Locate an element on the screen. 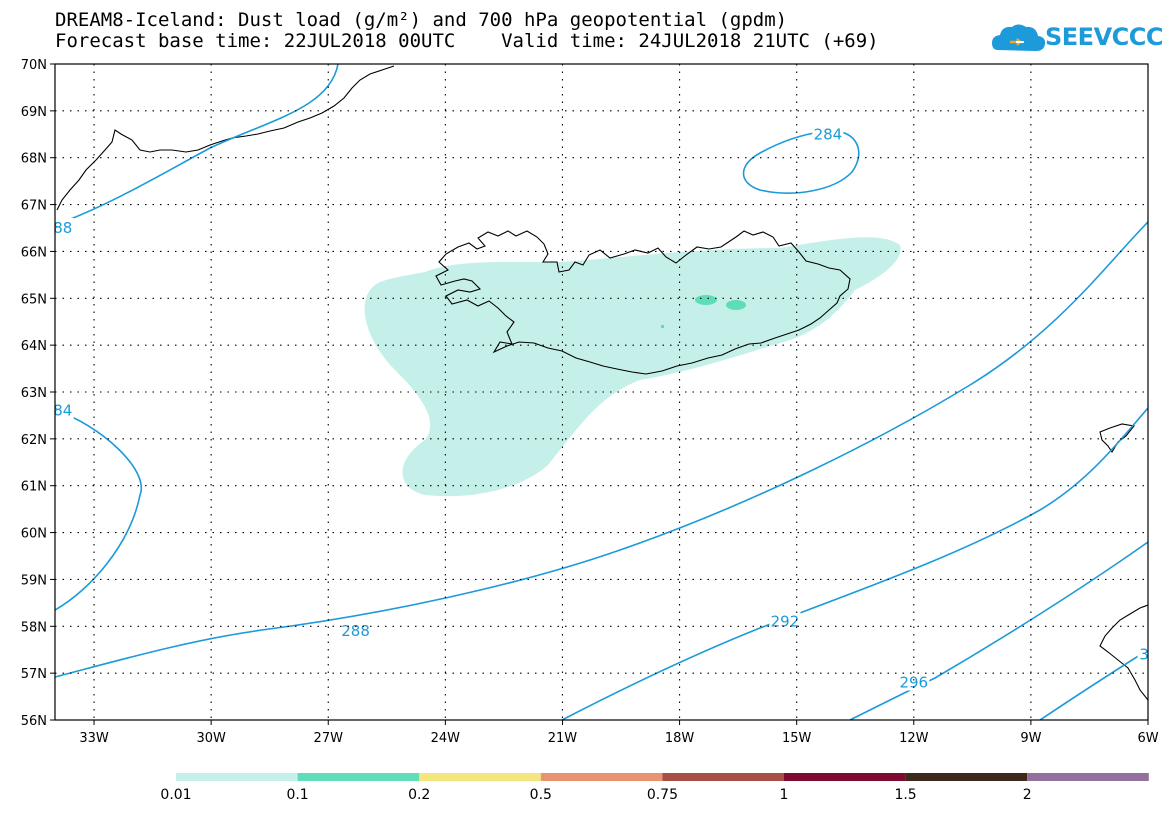  contour-label: 288 is located at coordinates (355, 631).